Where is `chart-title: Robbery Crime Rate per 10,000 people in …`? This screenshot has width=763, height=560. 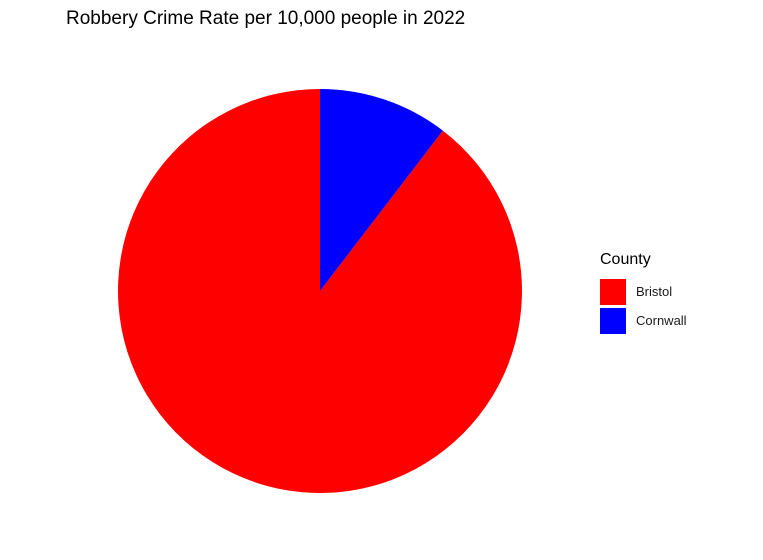
chart-title: Robbery Crime Rate per 10,000 people in … is located at coordinates (266, 18).